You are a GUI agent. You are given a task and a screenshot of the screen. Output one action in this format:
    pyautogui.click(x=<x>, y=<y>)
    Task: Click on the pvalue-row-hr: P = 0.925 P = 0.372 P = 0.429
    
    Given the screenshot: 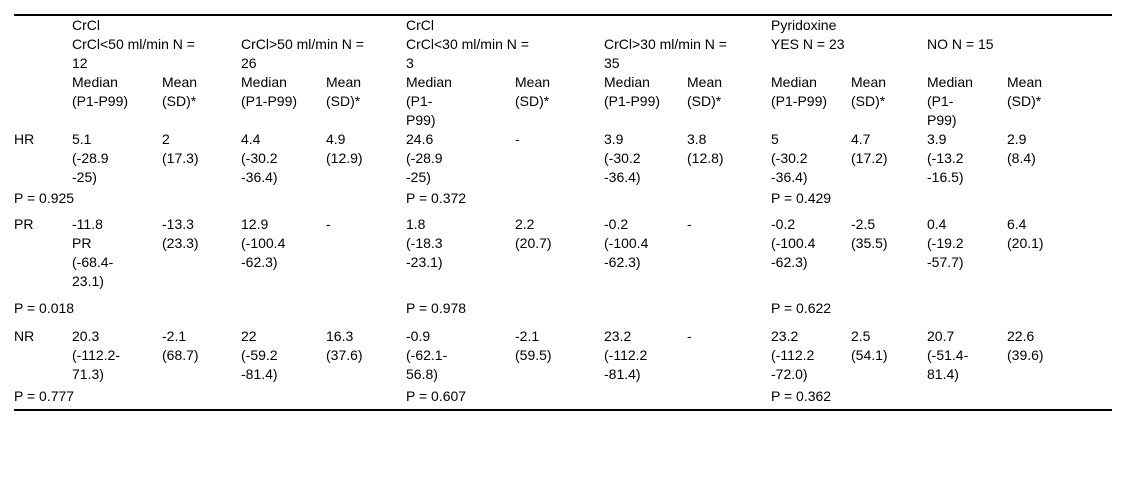 What is the action you would take?
    pyautogui.click(x=563, y=202)
    